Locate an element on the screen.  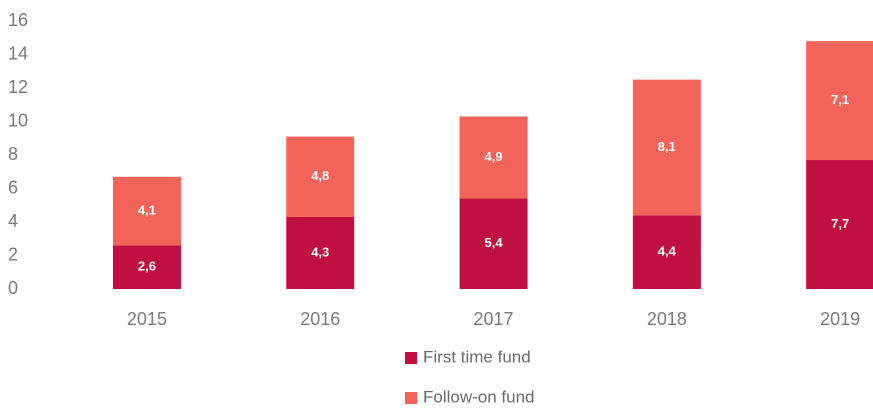
x-tick-label: 2017 is located at coordinates (494, 319).